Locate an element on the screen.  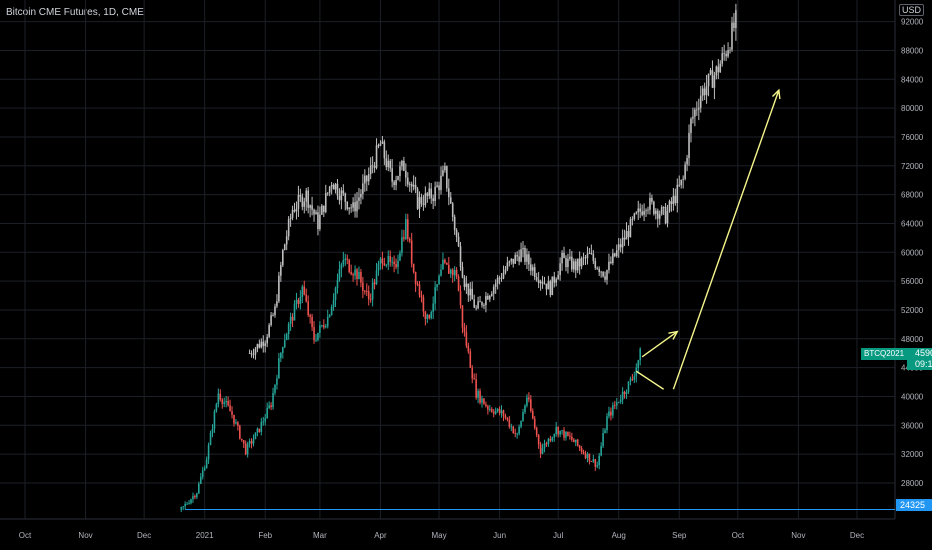
annotation-arrow-line is located at coordinates (726, 239).